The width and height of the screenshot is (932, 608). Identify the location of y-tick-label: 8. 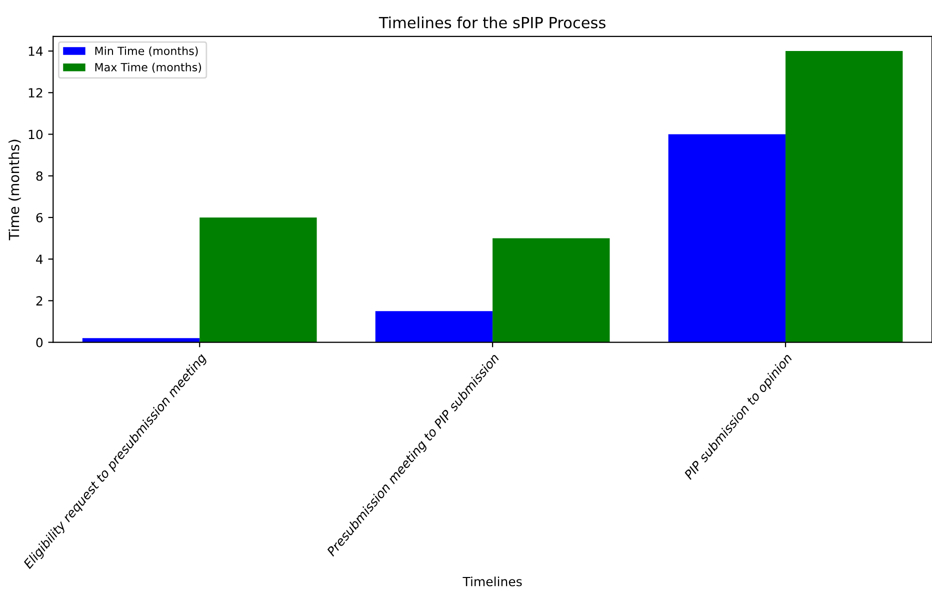
(39, 176).